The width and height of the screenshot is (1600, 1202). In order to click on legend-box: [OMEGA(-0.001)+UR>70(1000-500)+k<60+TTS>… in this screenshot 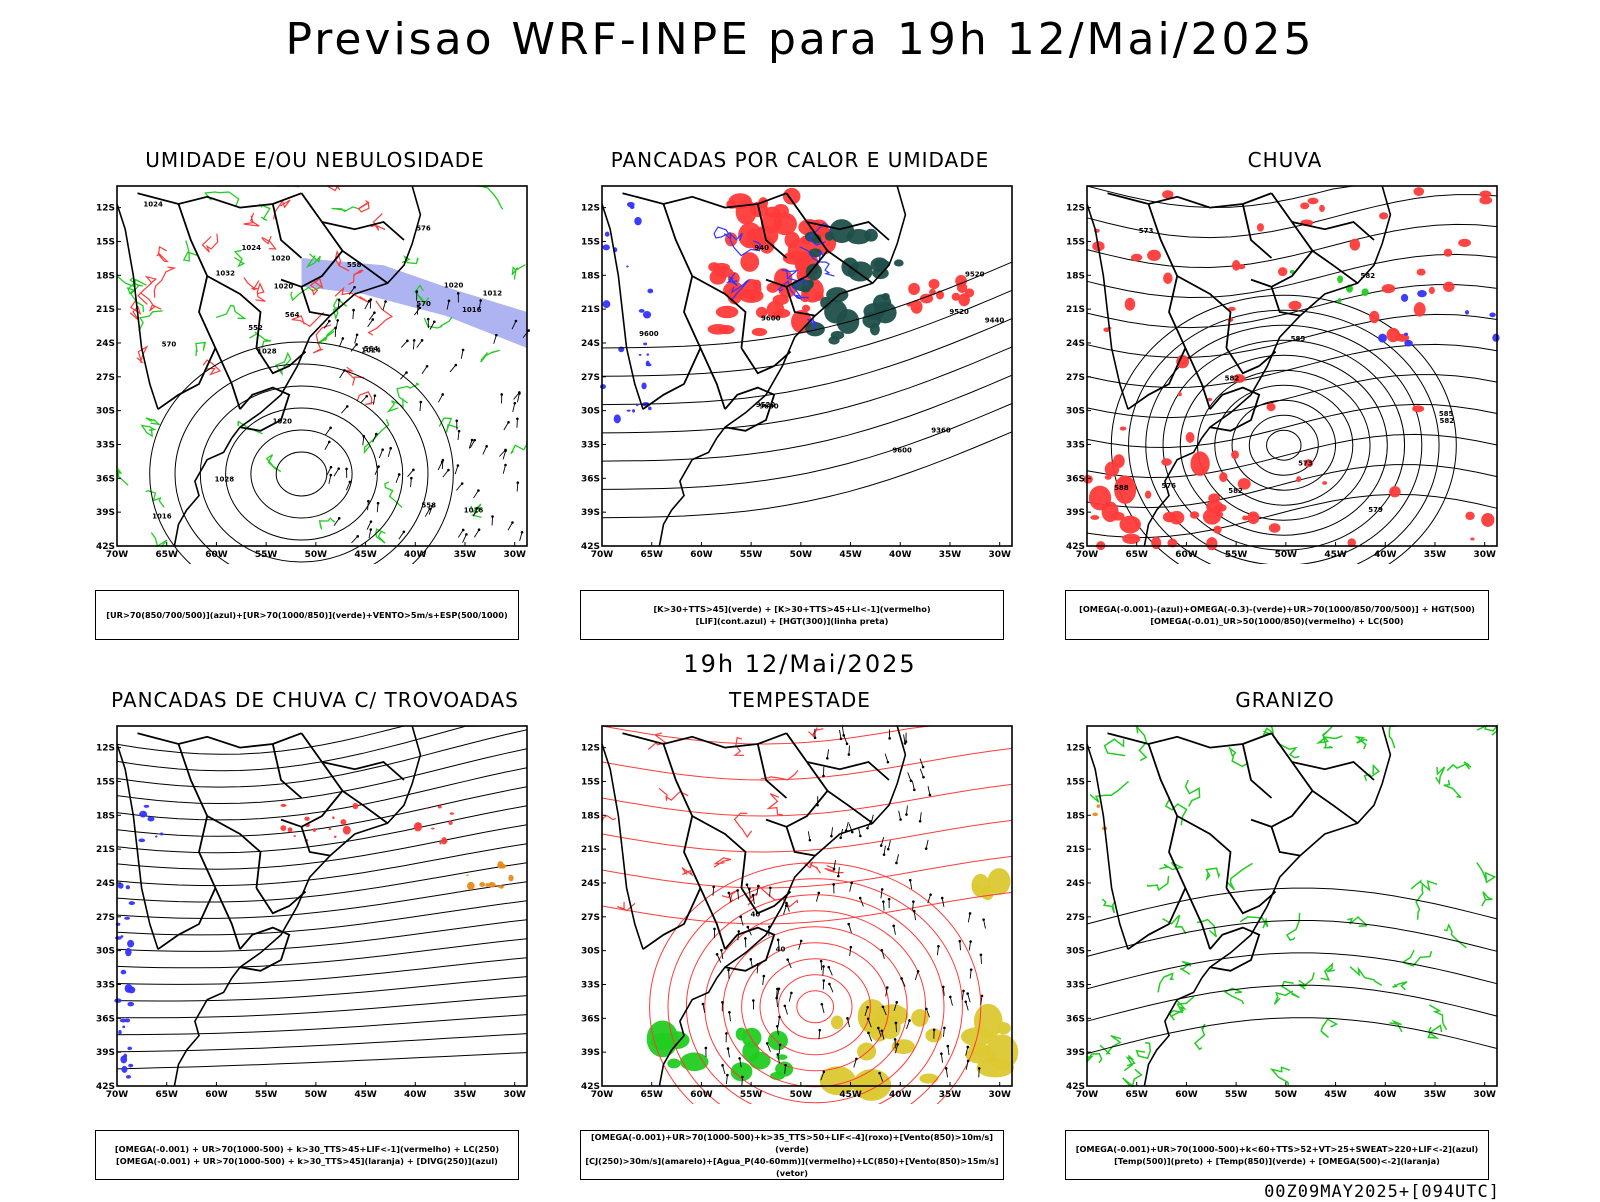, I will do `click(1277, 1155)`.